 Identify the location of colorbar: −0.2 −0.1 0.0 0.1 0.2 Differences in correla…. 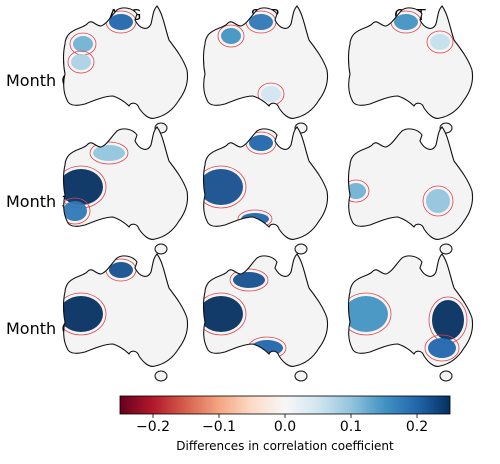
(285, 424).